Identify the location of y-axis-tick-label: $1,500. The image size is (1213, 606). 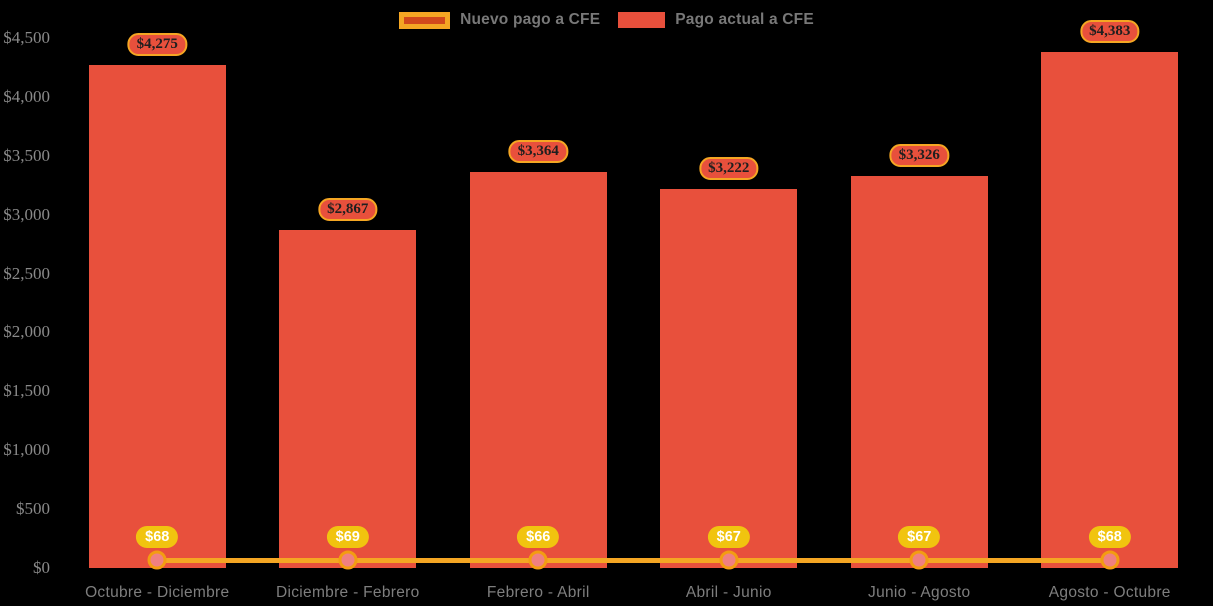
(26, 391).